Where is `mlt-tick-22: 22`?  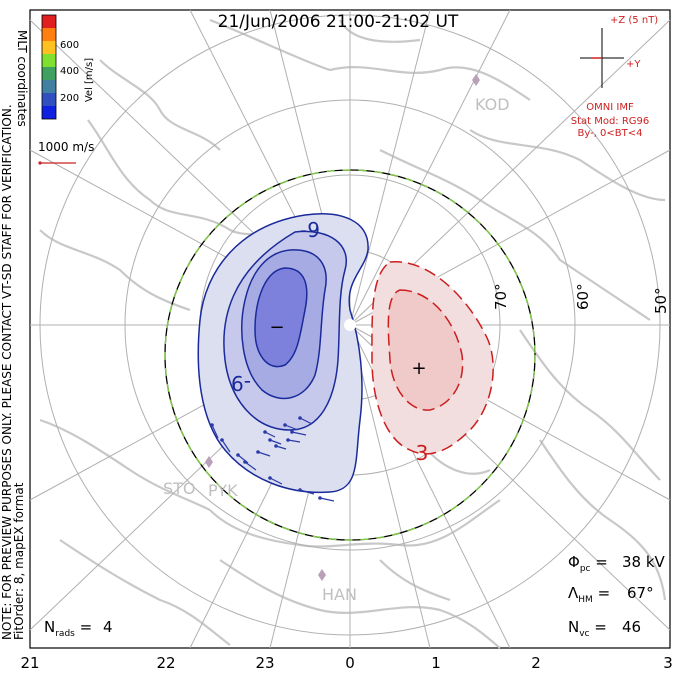 mlt-tick-22: 22 is located at coordinates (165, 663).